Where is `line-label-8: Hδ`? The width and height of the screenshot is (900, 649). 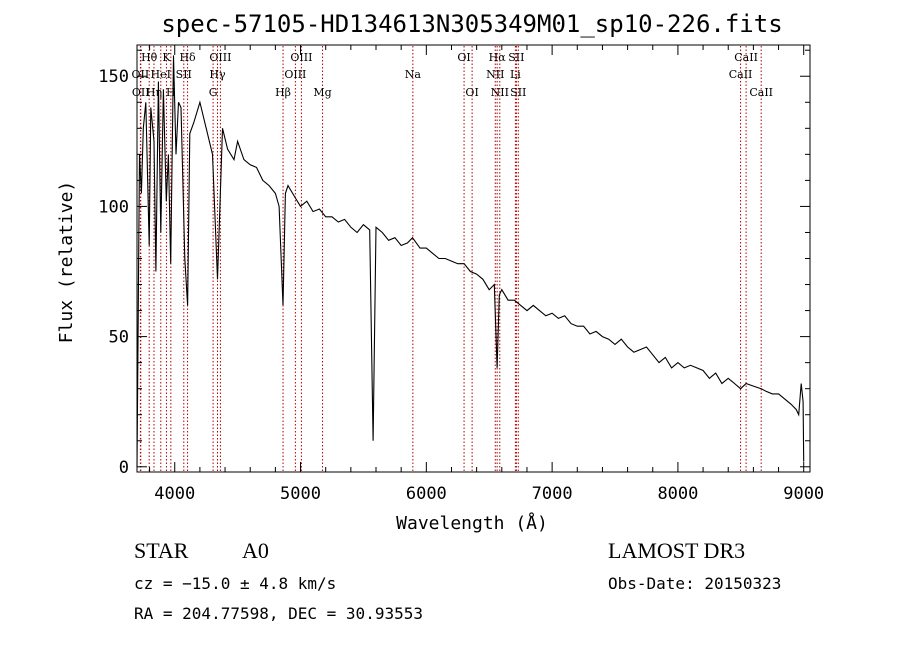
line-label-8: Hδ is located at coordinates (187, 57).